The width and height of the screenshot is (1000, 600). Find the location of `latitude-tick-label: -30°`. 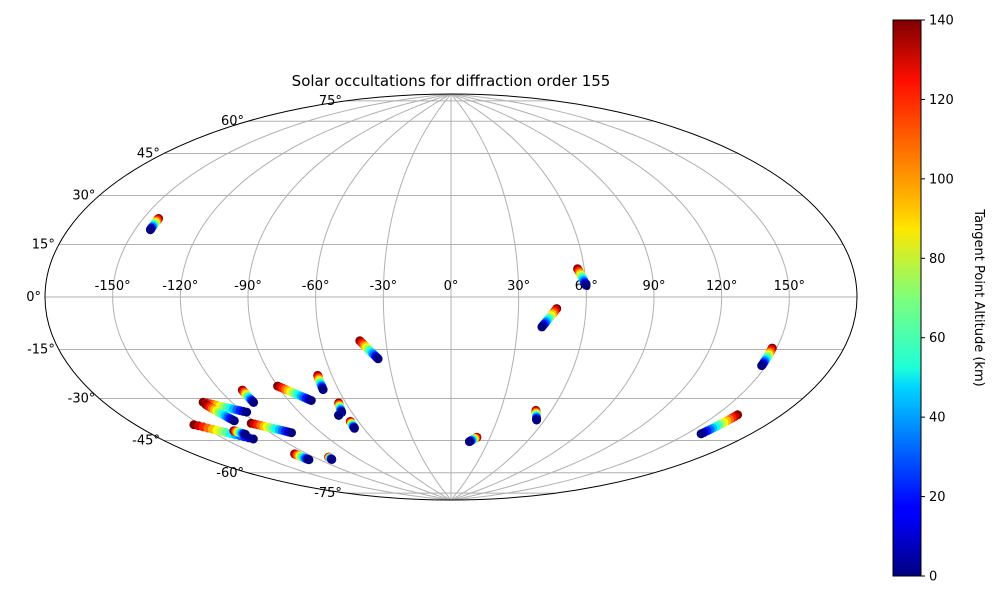

latitude-tick-label: -30° is located at coordinates (82, 399).